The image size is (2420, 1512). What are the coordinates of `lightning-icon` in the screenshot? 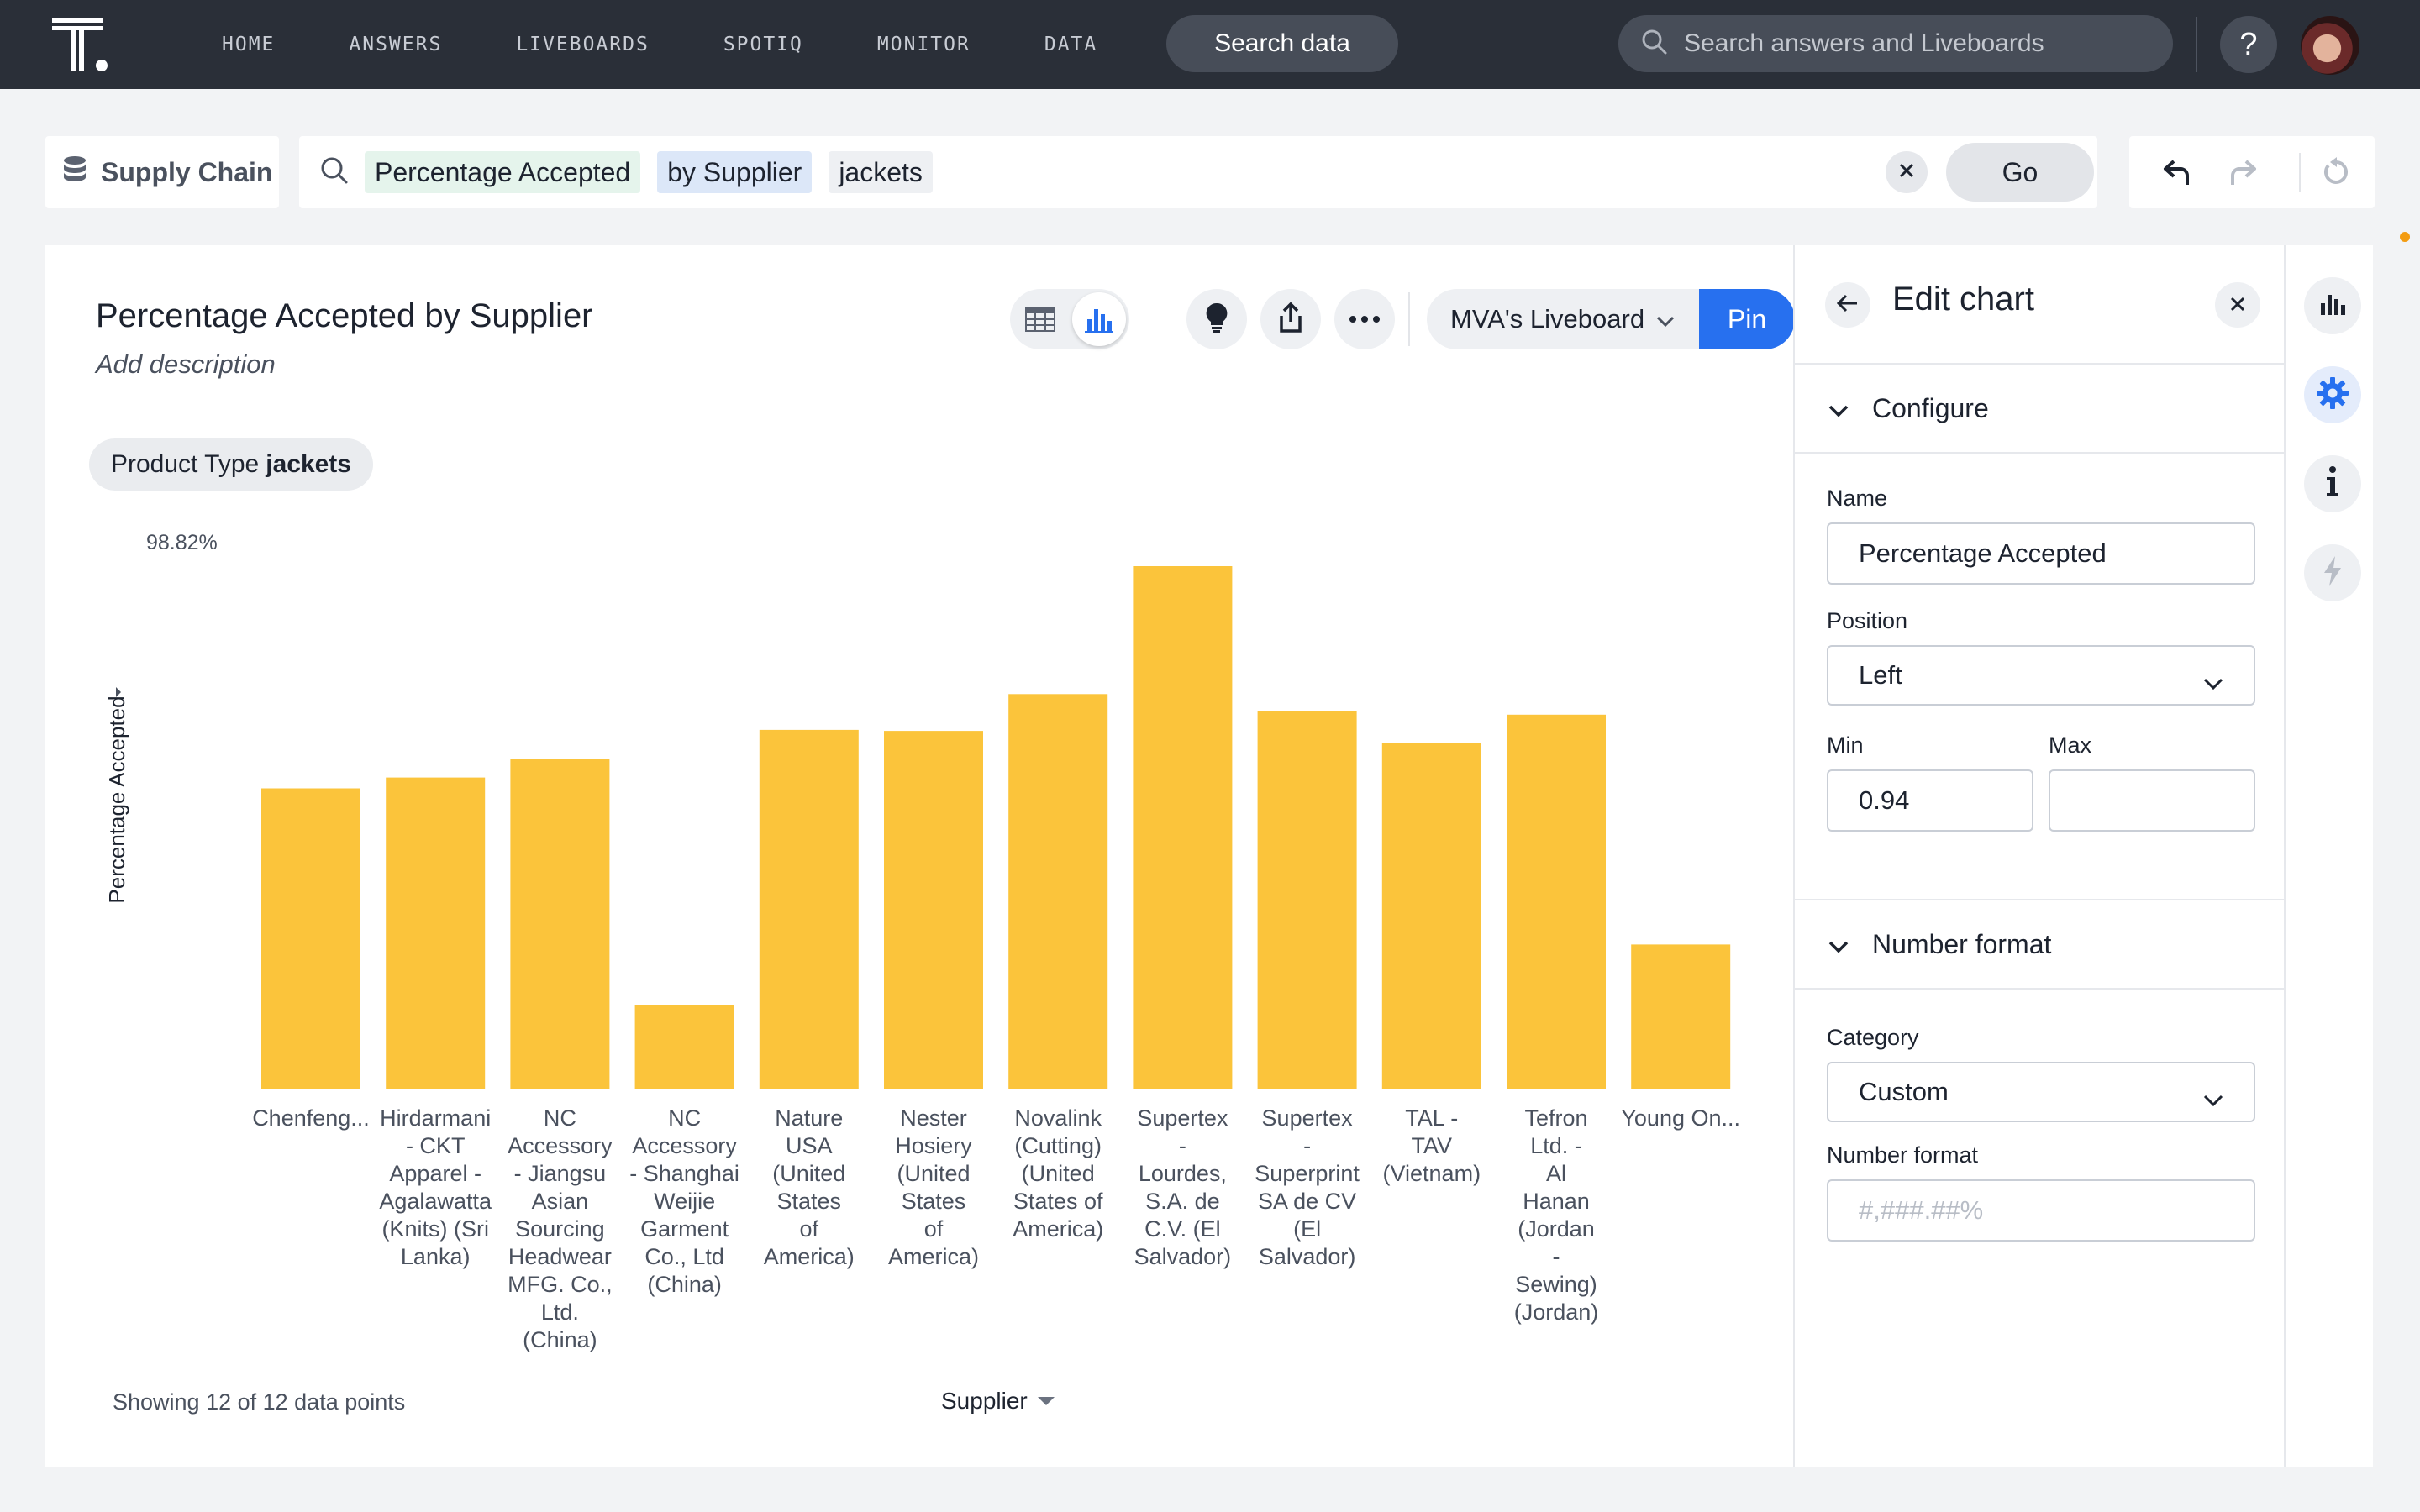 It's located at (2333, 573).